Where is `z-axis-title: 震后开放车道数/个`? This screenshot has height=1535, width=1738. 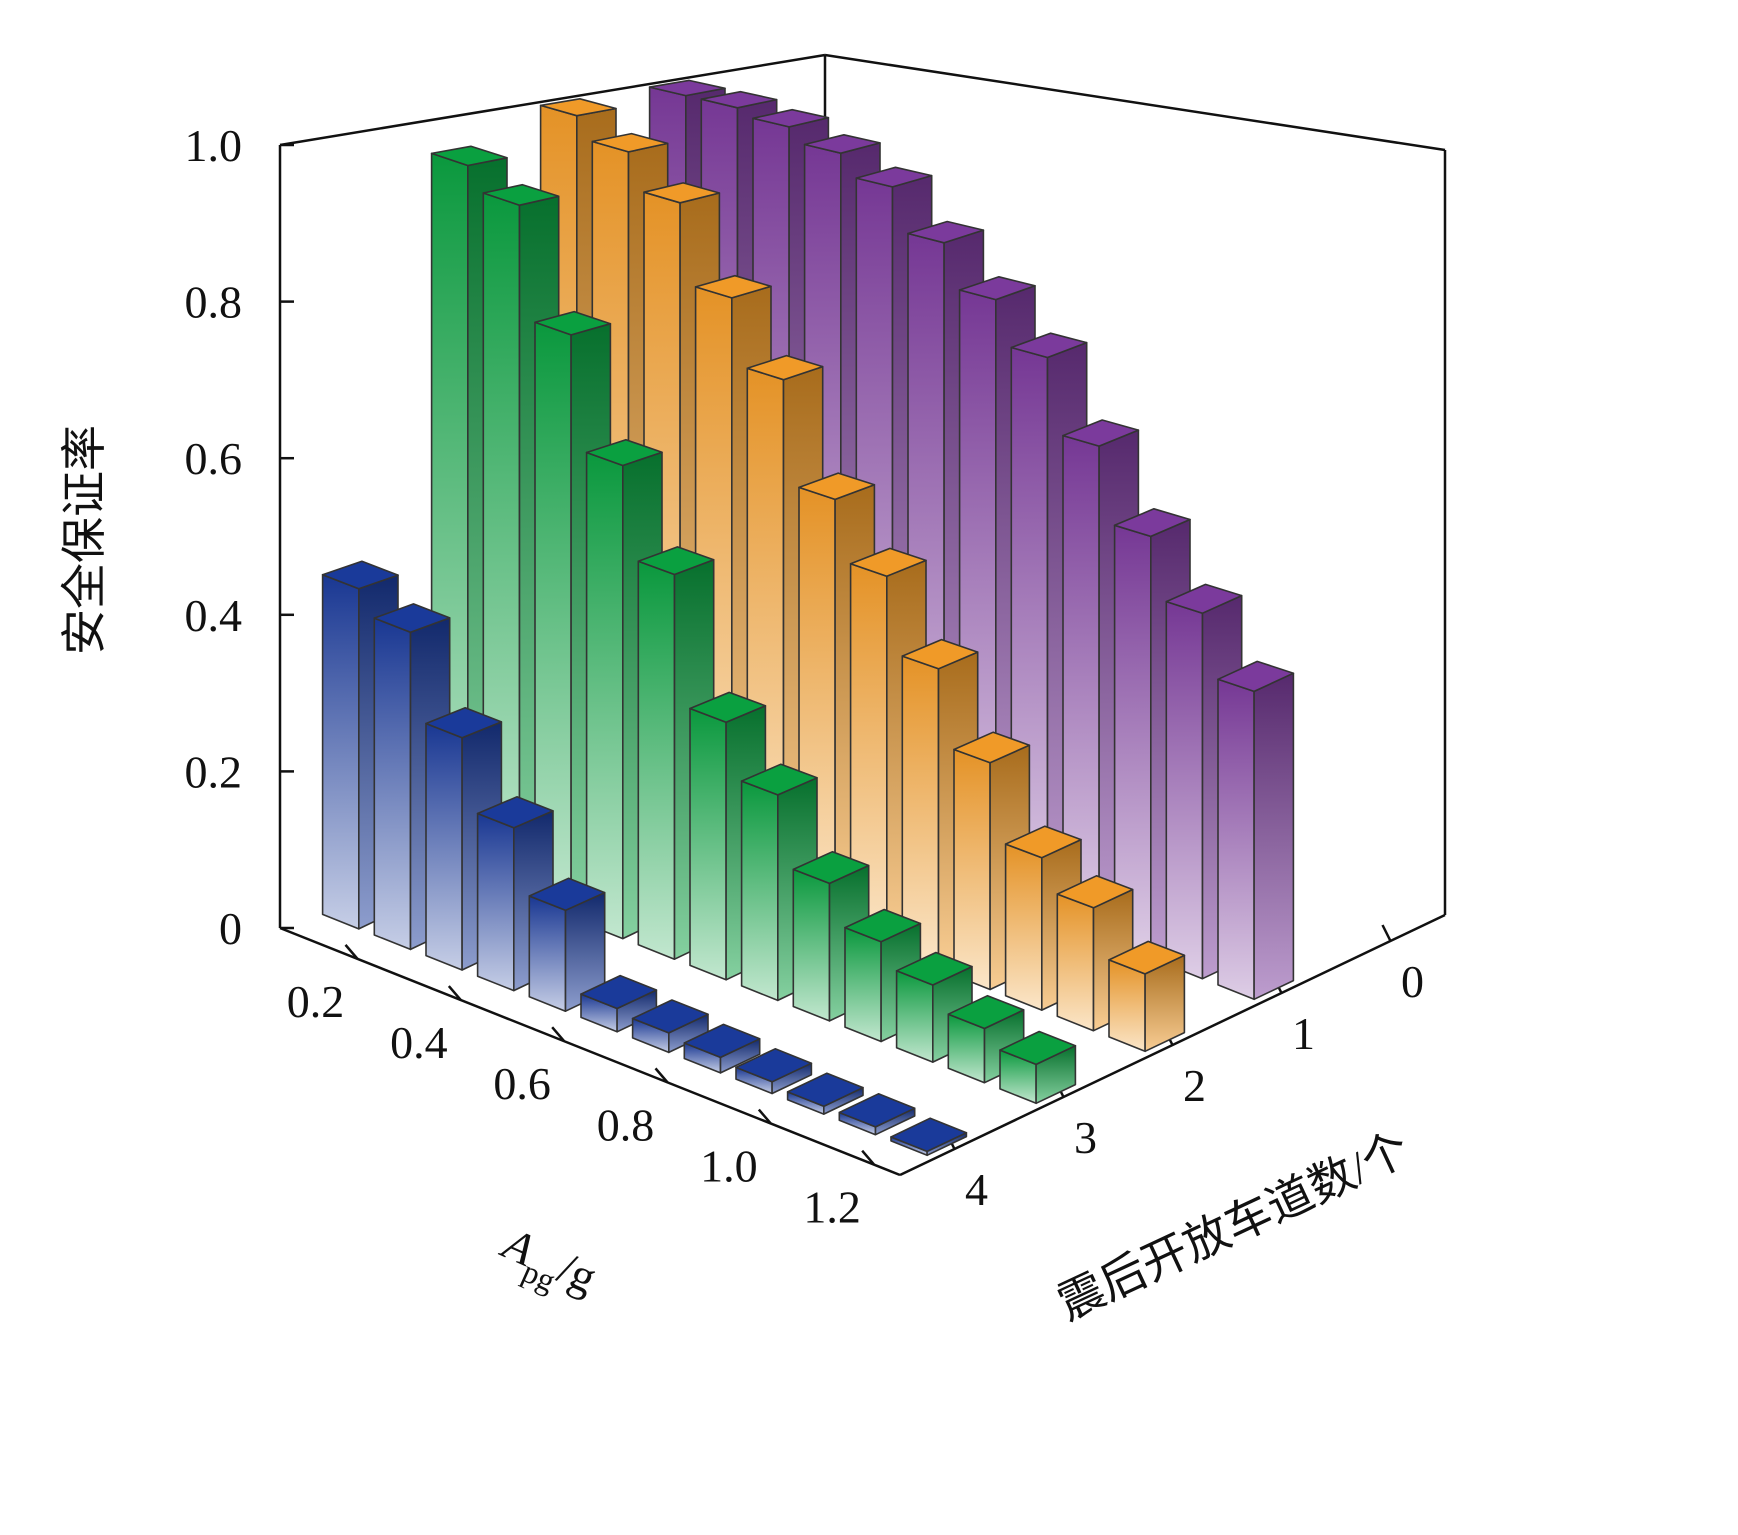 z-axis-title: 震后开放车道数/个 is located at coordinates (1233, 1225).